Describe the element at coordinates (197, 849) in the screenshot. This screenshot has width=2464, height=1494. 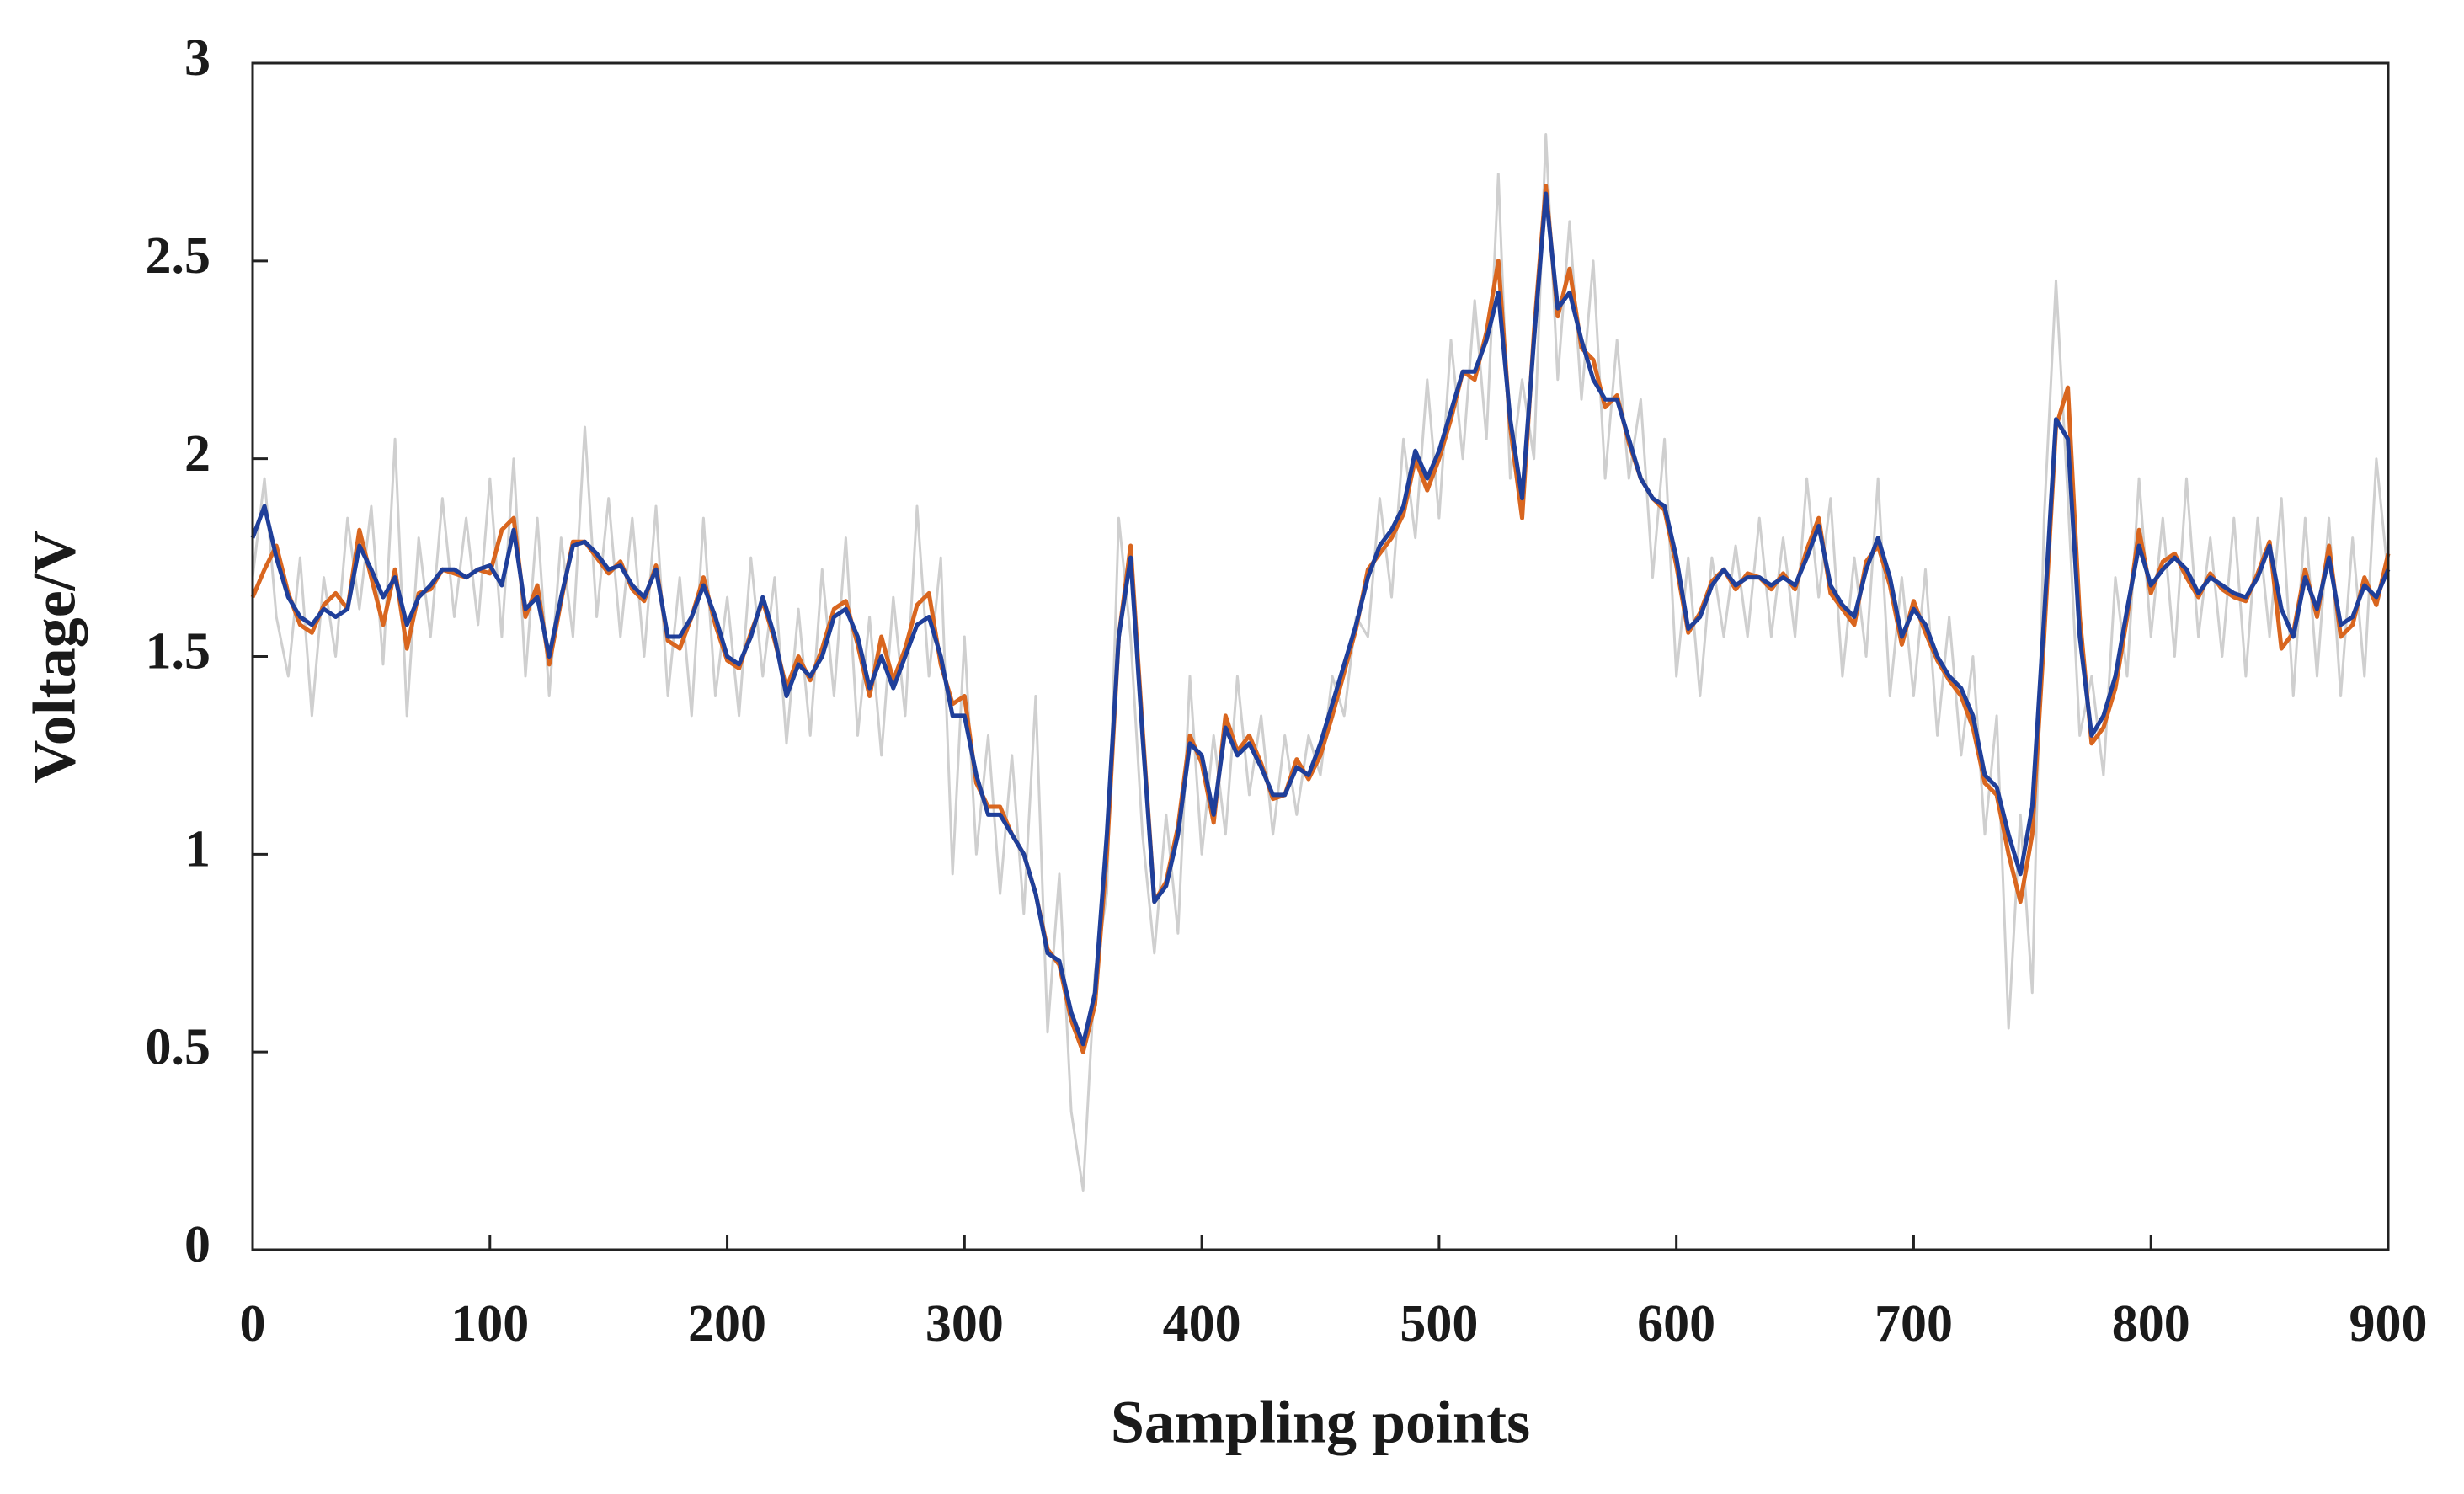
I see `y-tick-label: 1` at that location.